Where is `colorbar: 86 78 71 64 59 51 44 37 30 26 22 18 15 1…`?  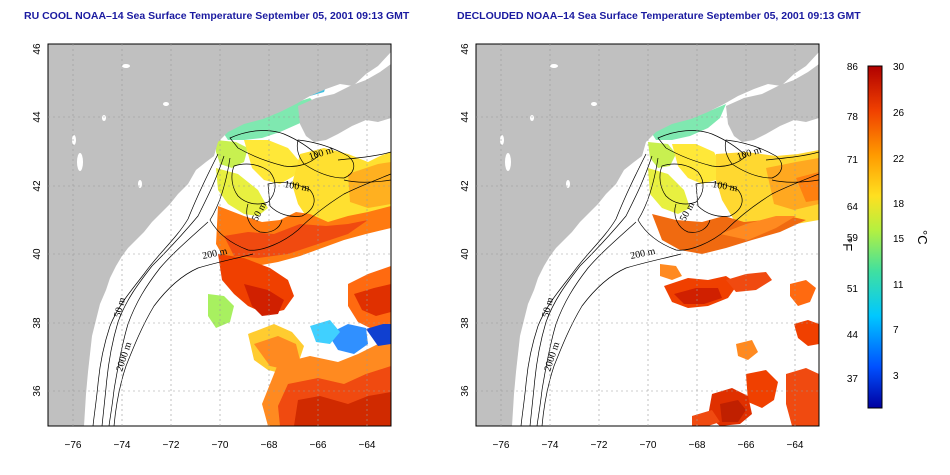 colorbar: 86 78 71 64 59 51 44 37 30 26 22 18 15 1… is located at coordinates (885, 235).